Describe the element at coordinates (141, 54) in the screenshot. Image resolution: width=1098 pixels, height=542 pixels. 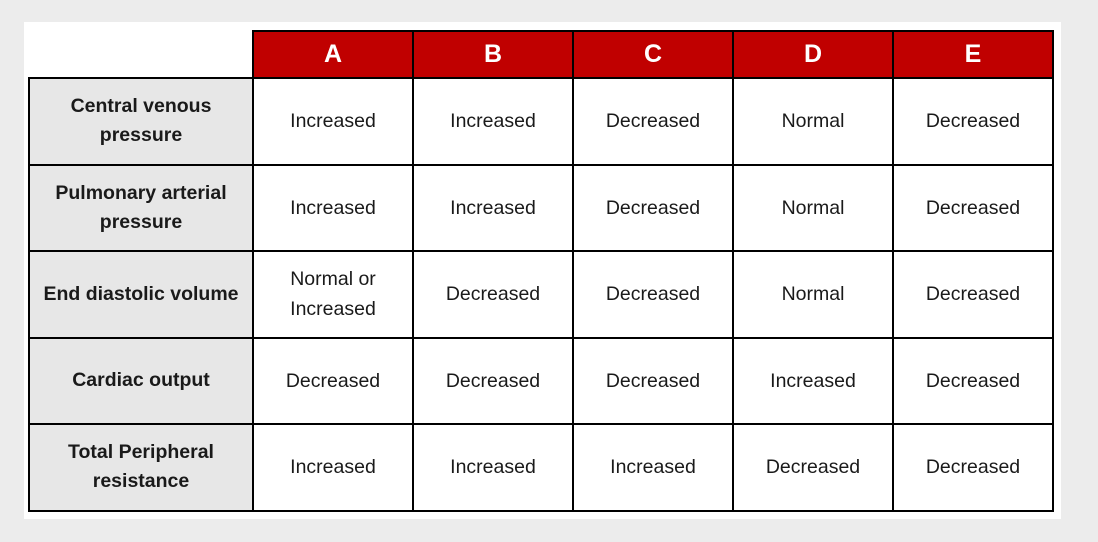
I see `corner-cell` at that location.